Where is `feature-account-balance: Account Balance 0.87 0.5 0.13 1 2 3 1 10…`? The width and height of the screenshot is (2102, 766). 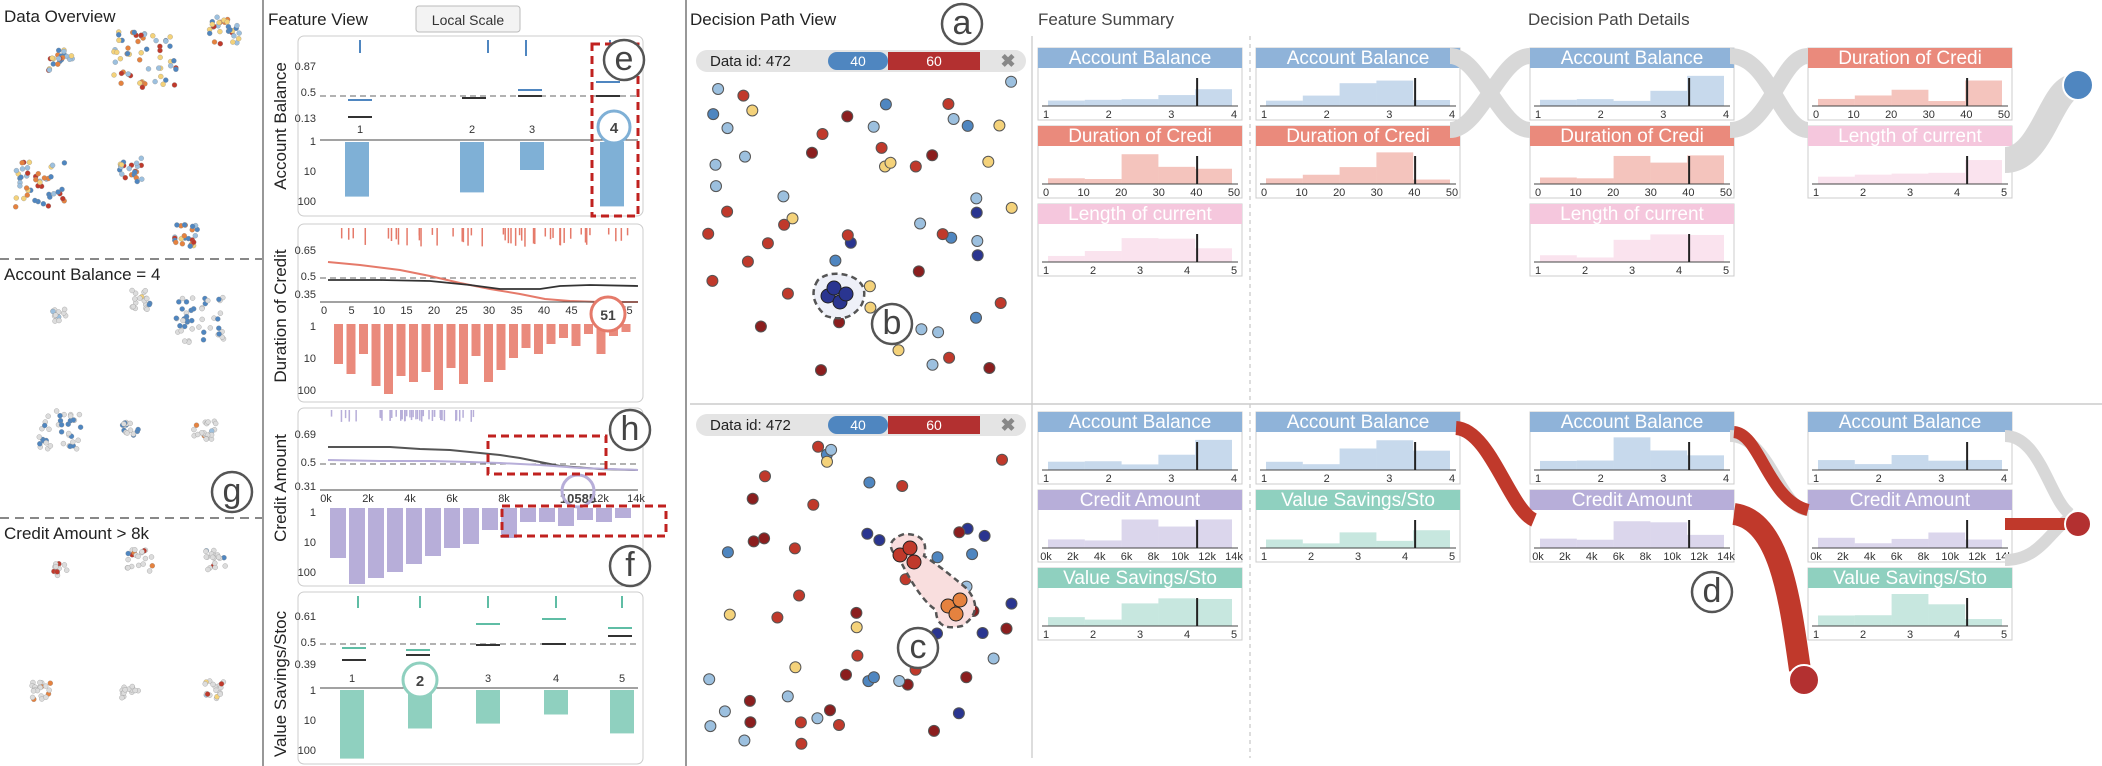 feature-account-balance: Account Balance 0.87 0.5 0.13 1 2 3 1 10… is located at coordinates (458, 126).